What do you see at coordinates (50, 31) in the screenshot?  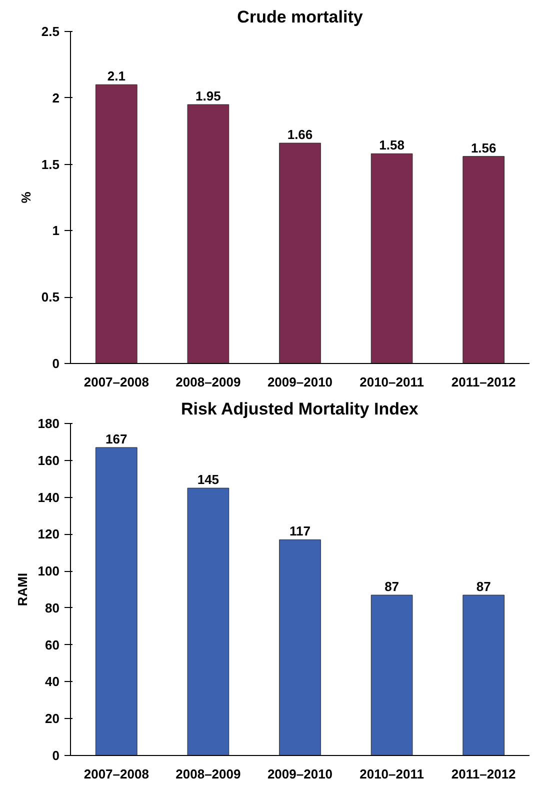 I see `y-tick-label: 2.5` at bounding box center [50, 31].